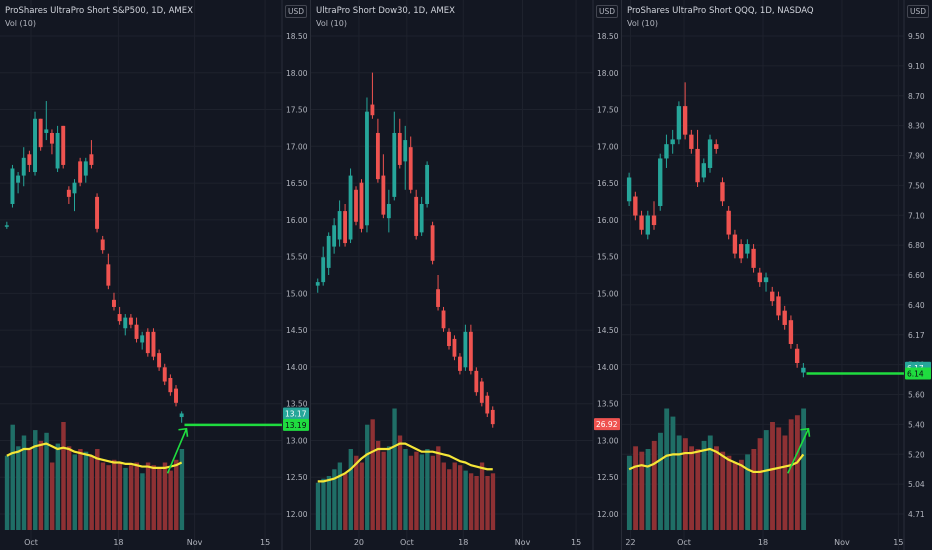 Image resolution: width=932 pixels, height=550 pixels. I want to click on y-tick-label: 17.00, so click(297, 146).